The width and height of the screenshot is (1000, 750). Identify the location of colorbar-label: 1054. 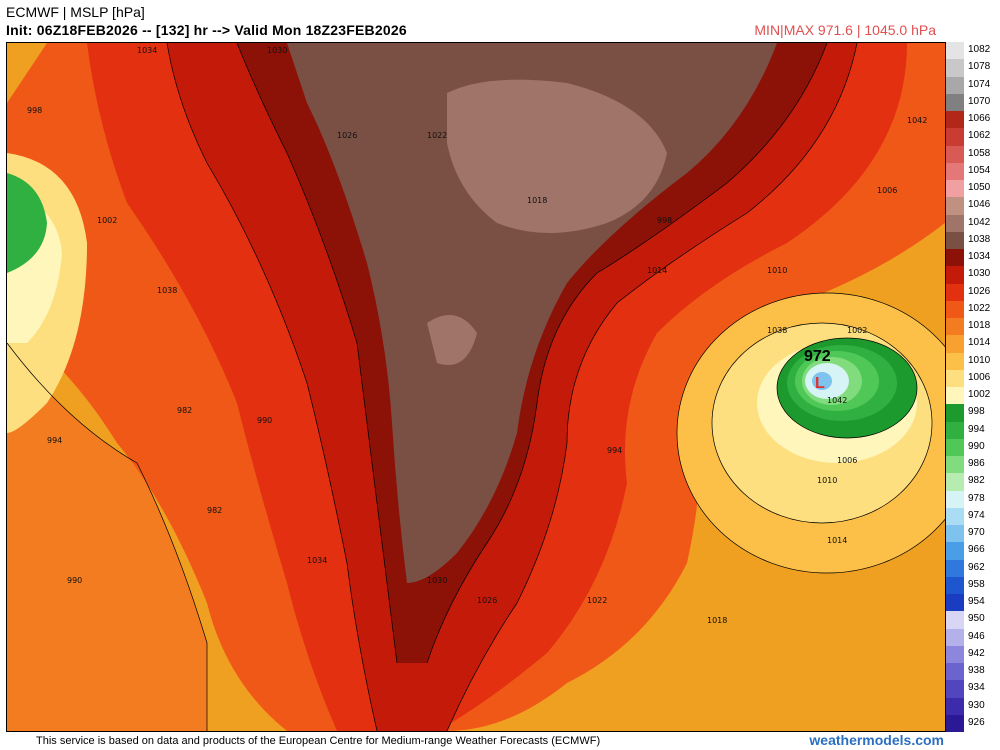
(979, 170).